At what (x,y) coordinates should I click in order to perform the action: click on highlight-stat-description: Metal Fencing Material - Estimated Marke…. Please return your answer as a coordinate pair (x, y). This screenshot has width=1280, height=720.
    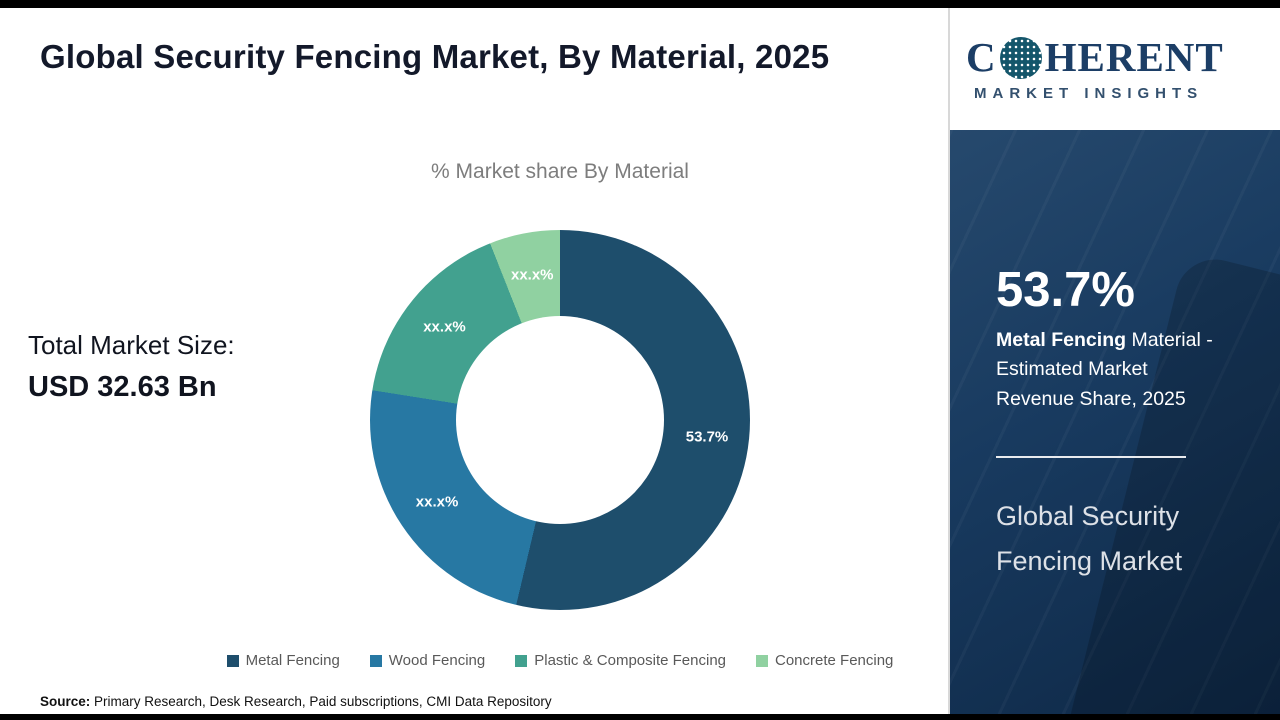
    Looking at the image, I should click on (1110, 370).